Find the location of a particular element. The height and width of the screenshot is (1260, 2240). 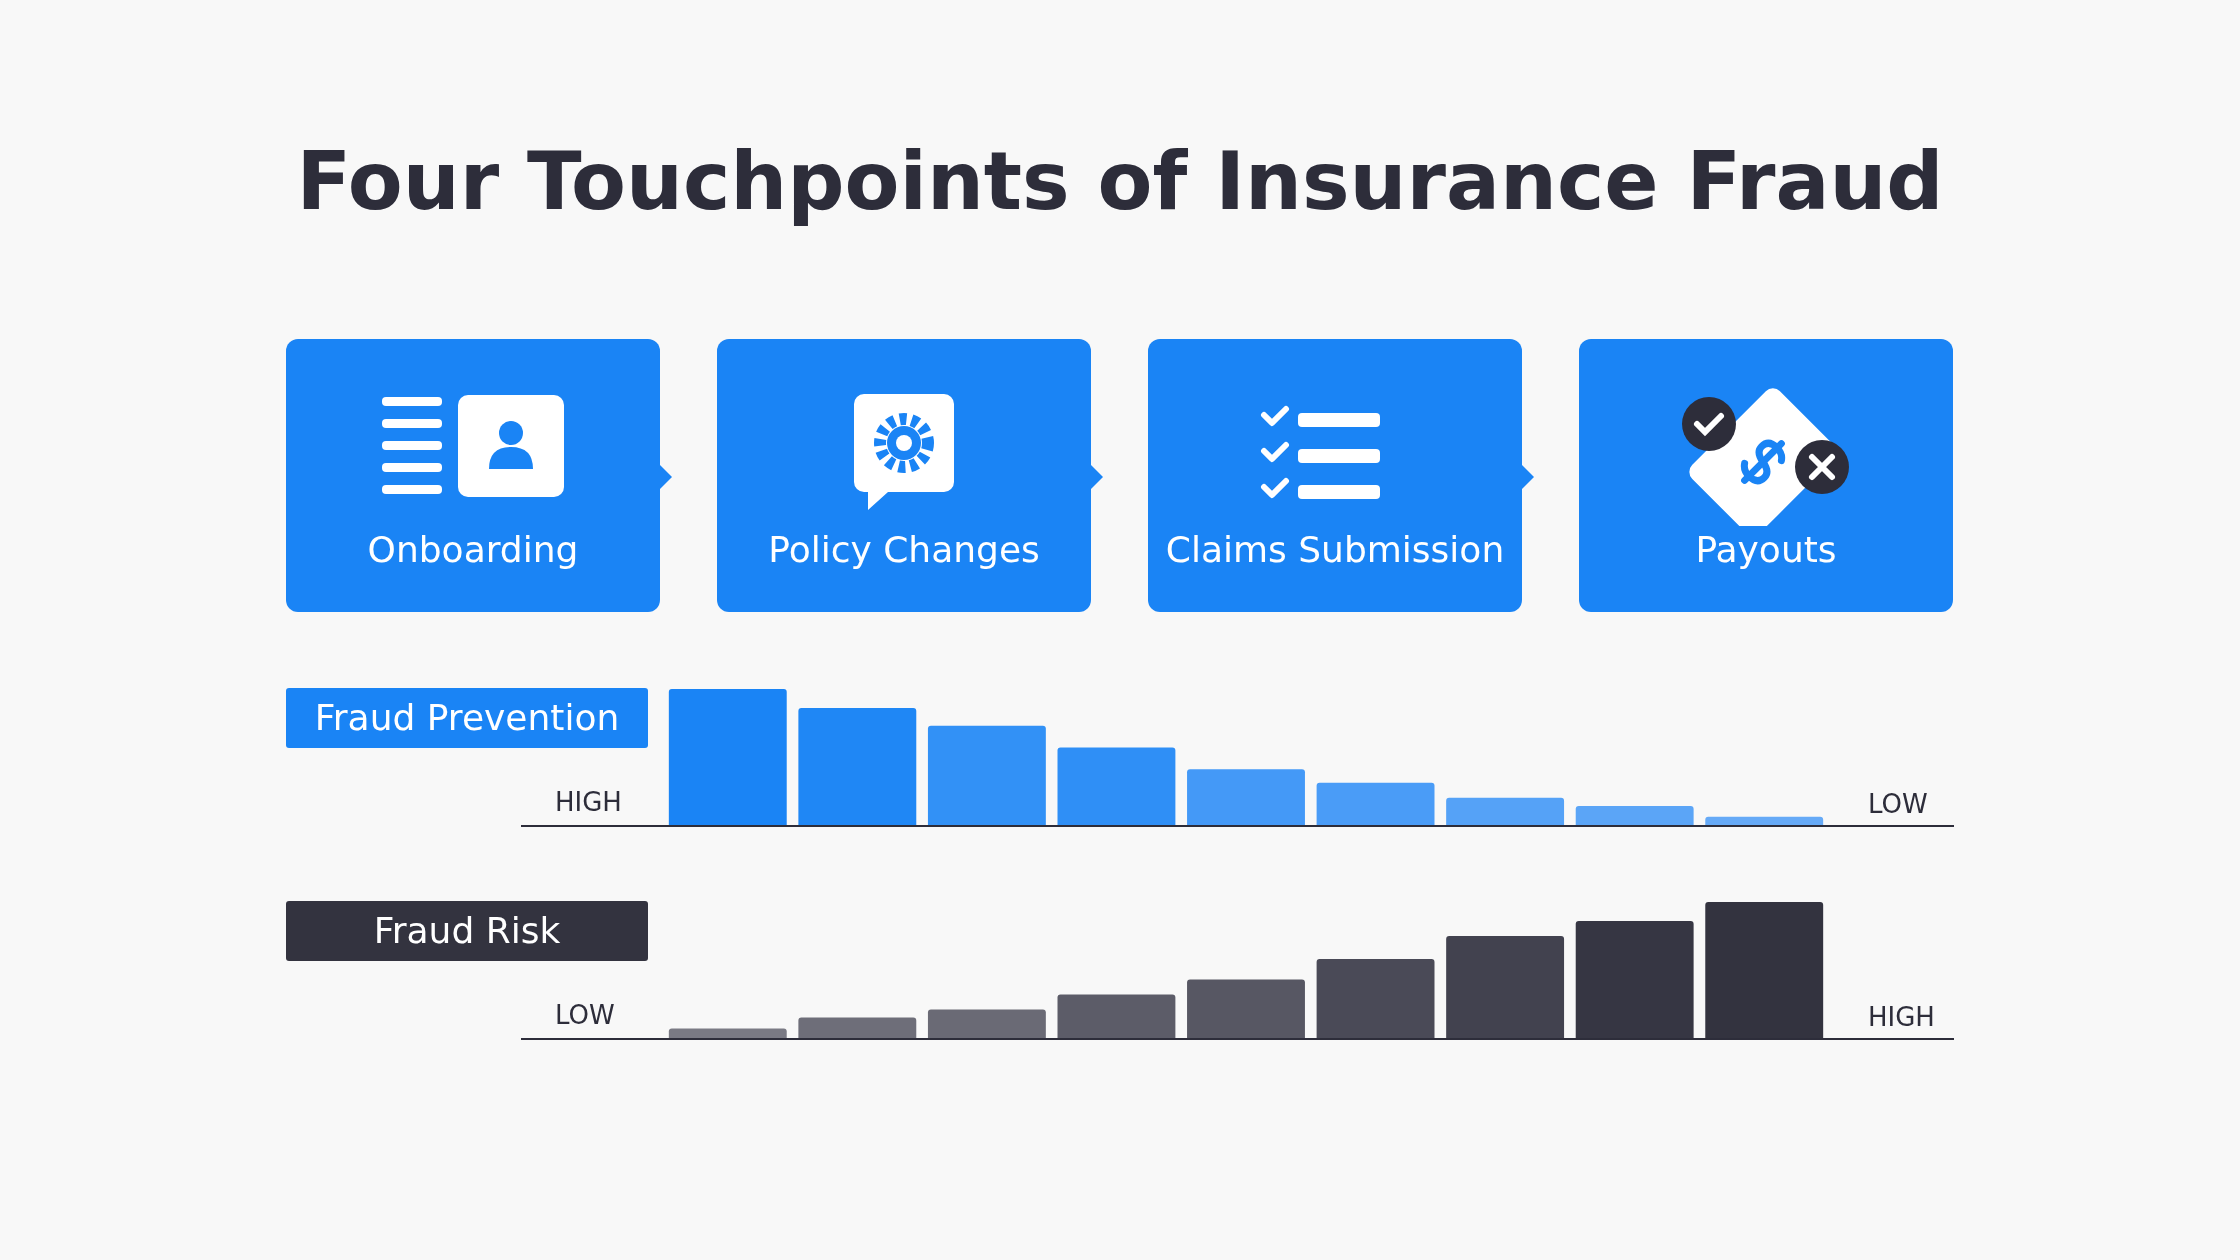

text: Policy Changes is located at coordinates (904, 549).